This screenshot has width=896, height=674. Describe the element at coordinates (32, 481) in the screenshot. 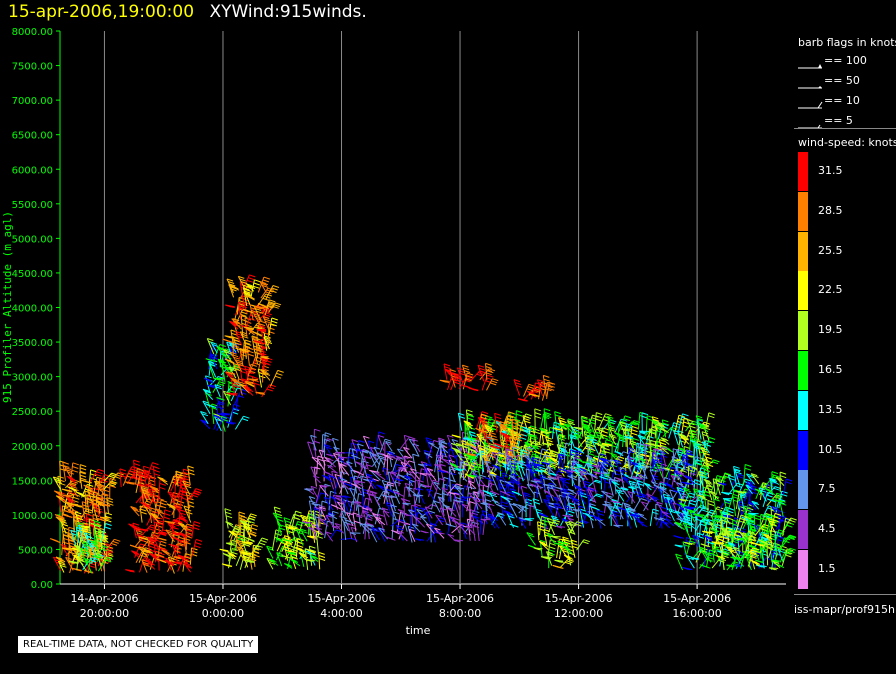

I see `y-tick-label: 1500.00` at that location.